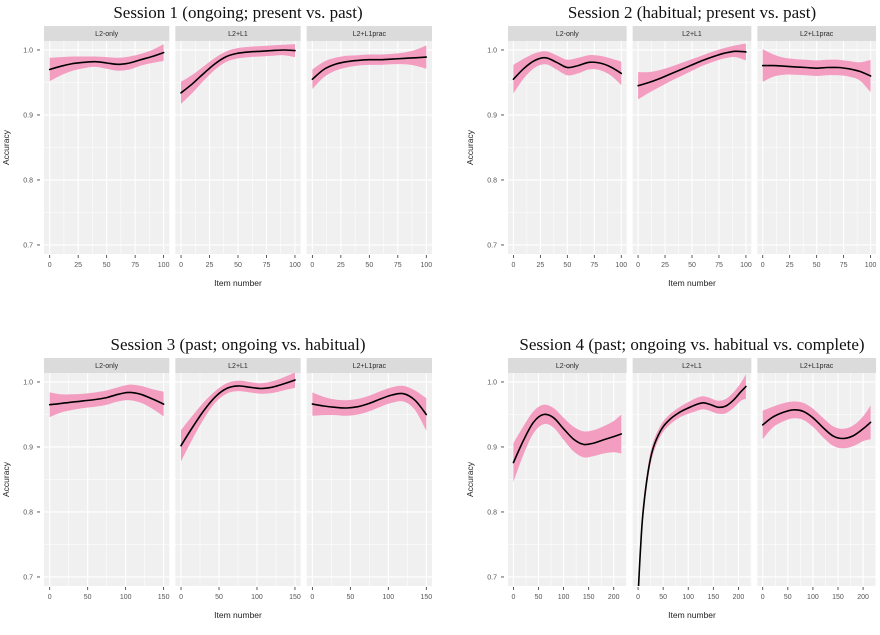  I want to click on chart-title: Session 1 (ongoing; present vs. past), so click(237, 12).